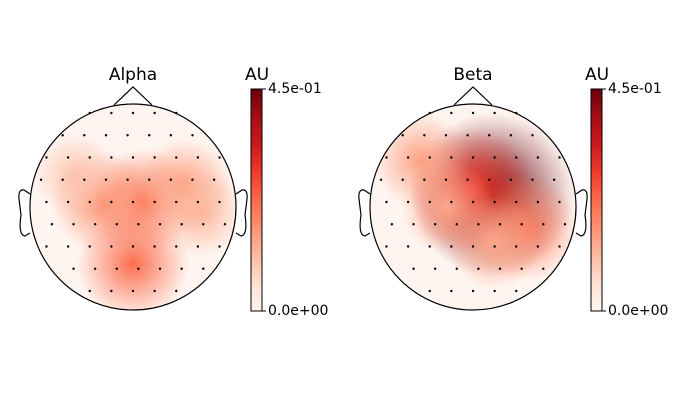  I want to click on heatmap, so click(135, 221).